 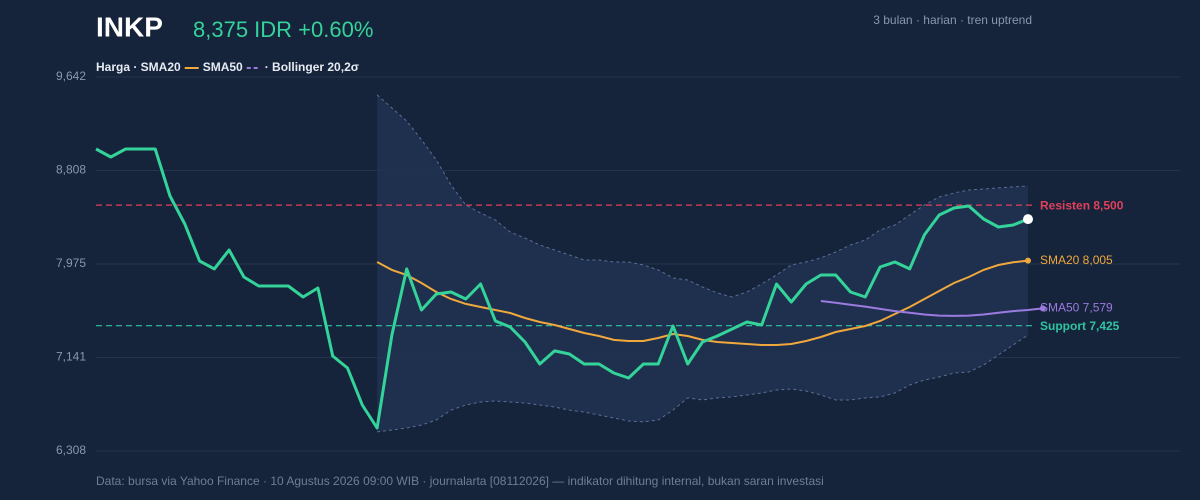 I want to click on level-label: Support 7,425, so click(x=1080, y=326).